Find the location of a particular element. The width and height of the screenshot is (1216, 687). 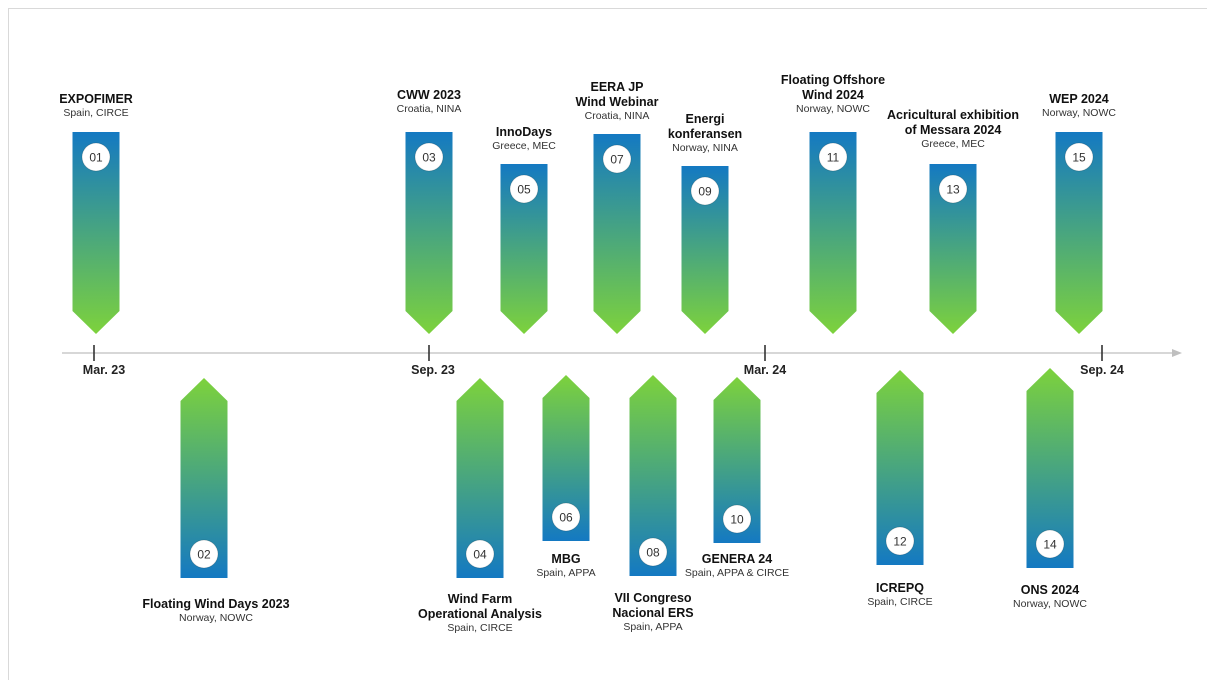

event-label-14: ONS 2024 Norway, NOWC is located at coordinates (1050, 597).